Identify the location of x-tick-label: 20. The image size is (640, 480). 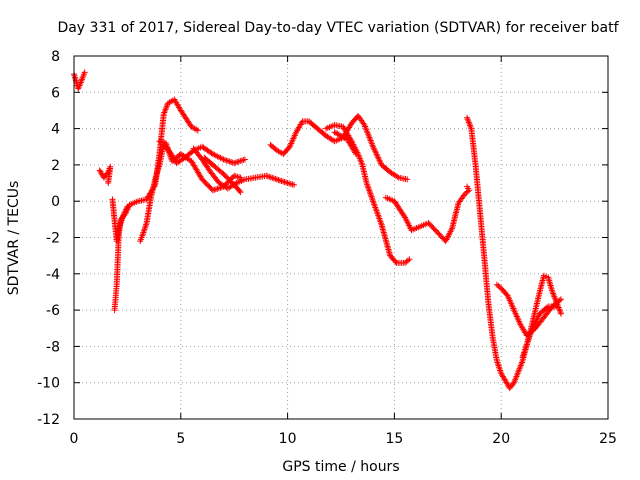
(501, 439).